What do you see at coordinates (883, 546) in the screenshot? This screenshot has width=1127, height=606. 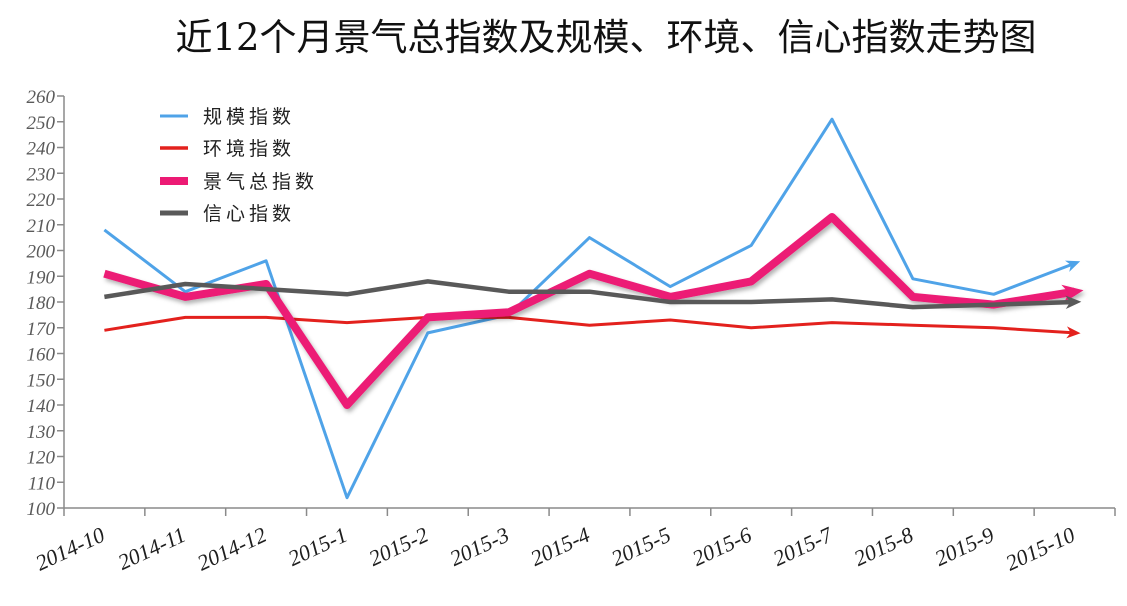 I see `x-tick-label: 2015-8` at bounding box center [883, 546].